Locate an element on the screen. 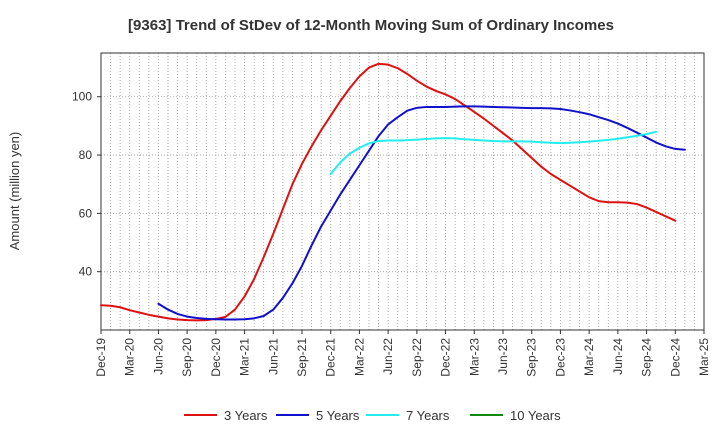  x-tick-label: Dec-21 is located at coordinates (331, 357).